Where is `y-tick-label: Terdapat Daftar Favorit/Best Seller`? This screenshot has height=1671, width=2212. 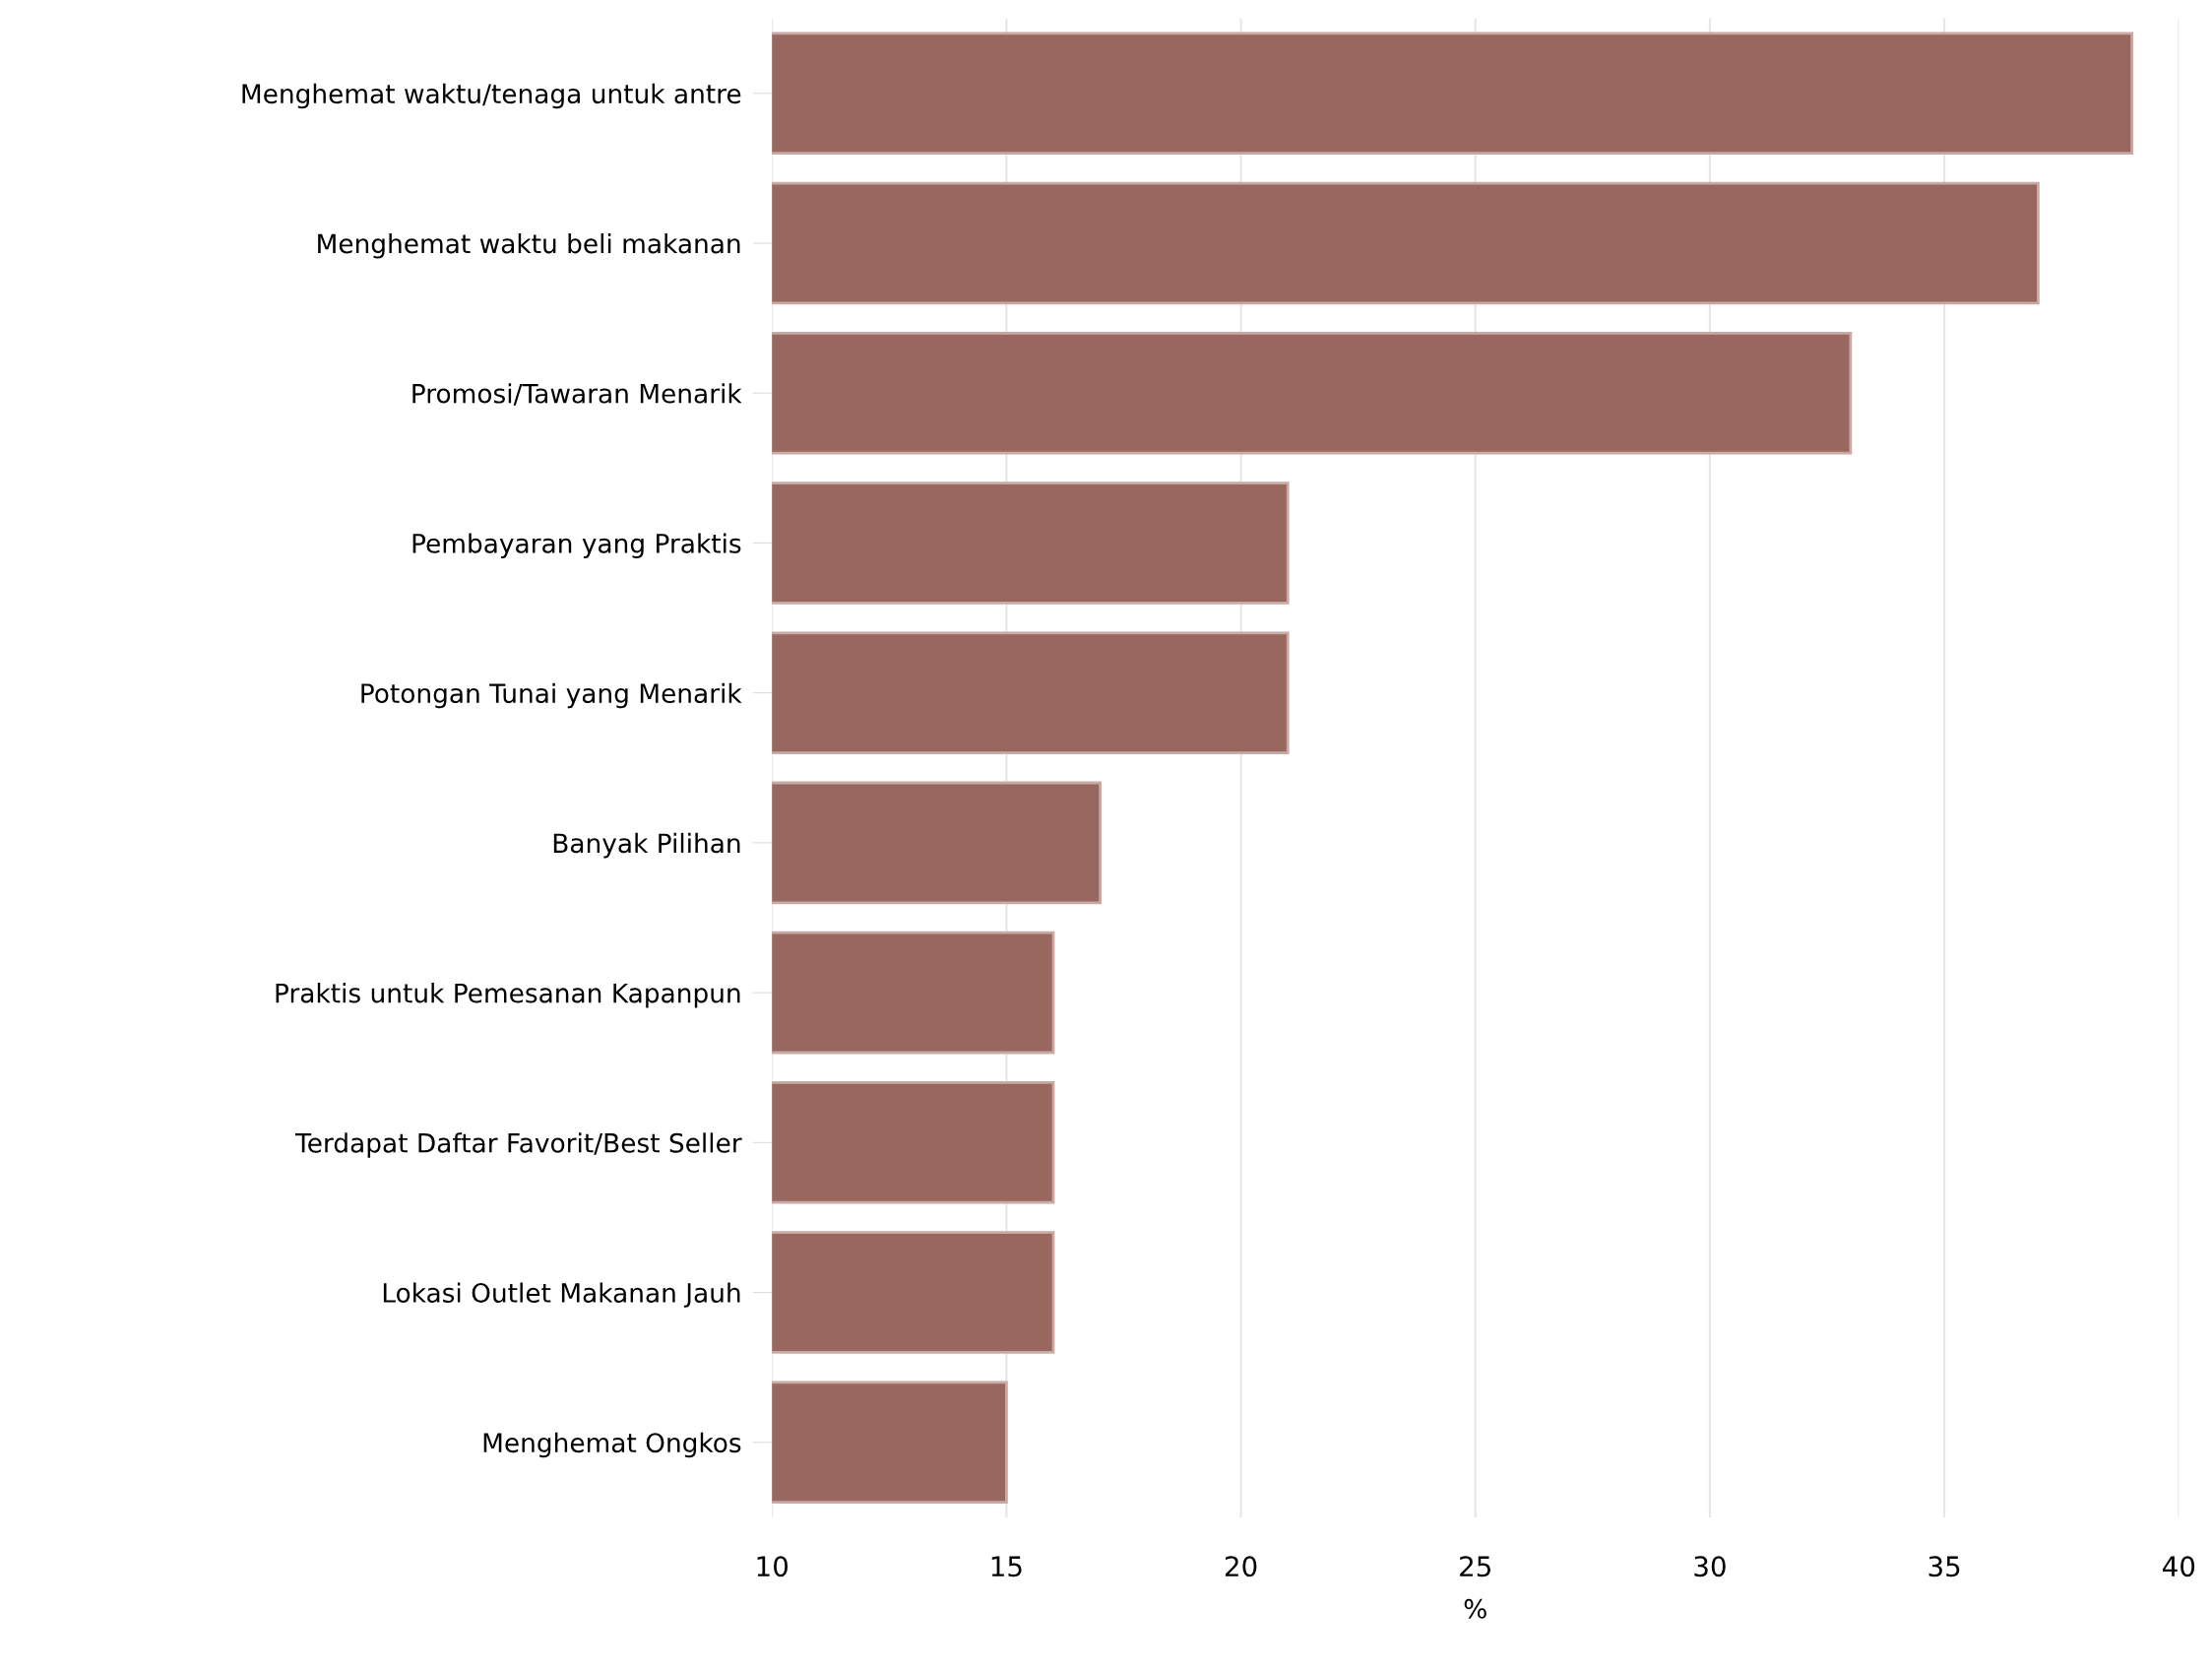
y-tick-label: Terdapat Daftar Favorit/Best Seller is located at coordinates (518, 1145).